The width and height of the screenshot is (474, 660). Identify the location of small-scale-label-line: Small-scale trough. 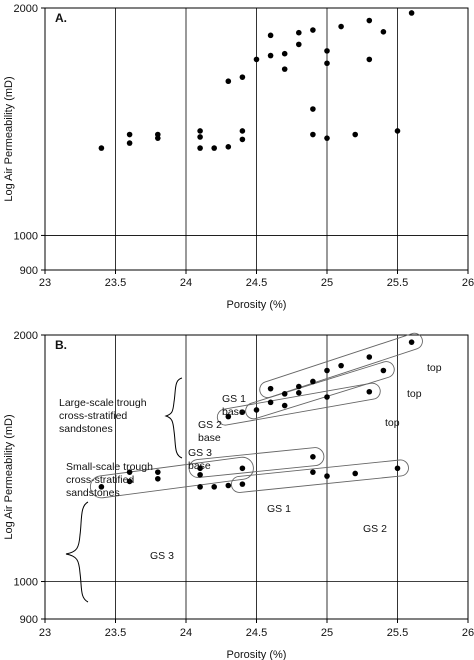
(109, 467).